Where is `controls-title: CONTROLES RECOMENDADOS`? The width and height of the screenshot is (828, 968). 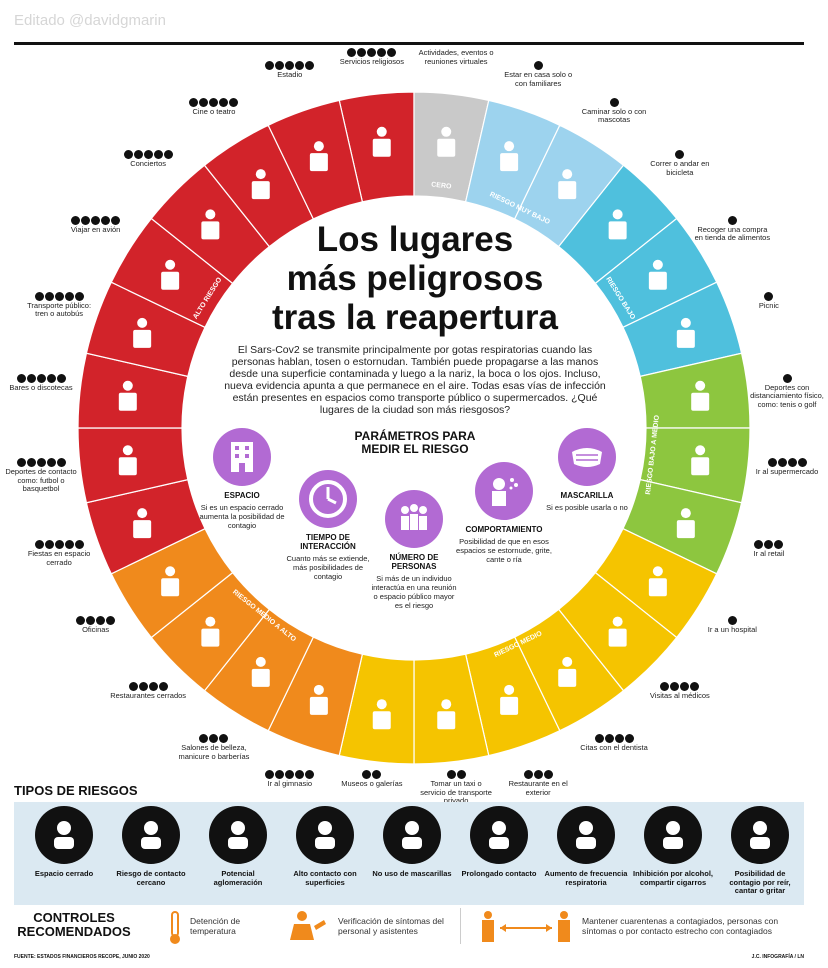 controls-title: CONTROLES RECOMENDADOS is located at coordinates (74, 924).